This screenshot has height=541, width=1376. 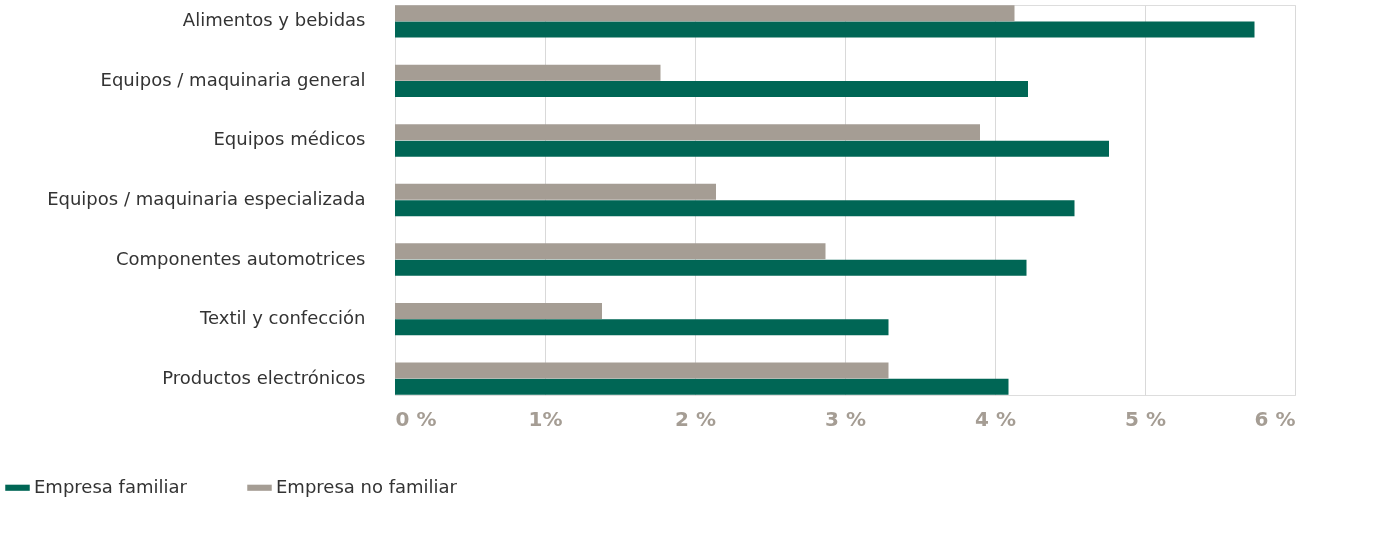 I want to click on x-tick-label: 1%, so click(x=545, y=418).